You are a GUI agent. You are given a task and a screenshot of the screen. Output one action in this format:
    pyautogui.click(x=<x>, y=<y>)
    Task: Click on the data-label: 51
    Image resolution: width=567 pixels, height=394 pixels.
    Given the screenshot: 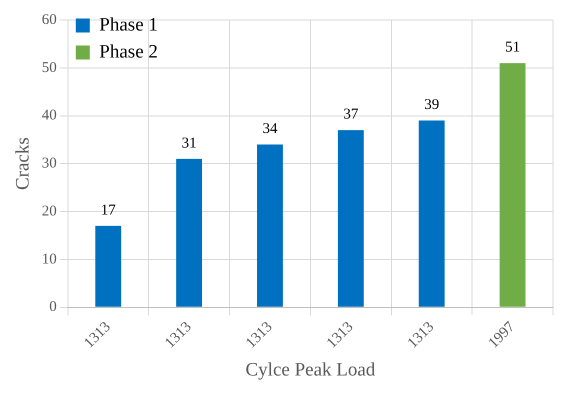 What is the action you would take?
    pyautogui.click(x=512, y=48)
    